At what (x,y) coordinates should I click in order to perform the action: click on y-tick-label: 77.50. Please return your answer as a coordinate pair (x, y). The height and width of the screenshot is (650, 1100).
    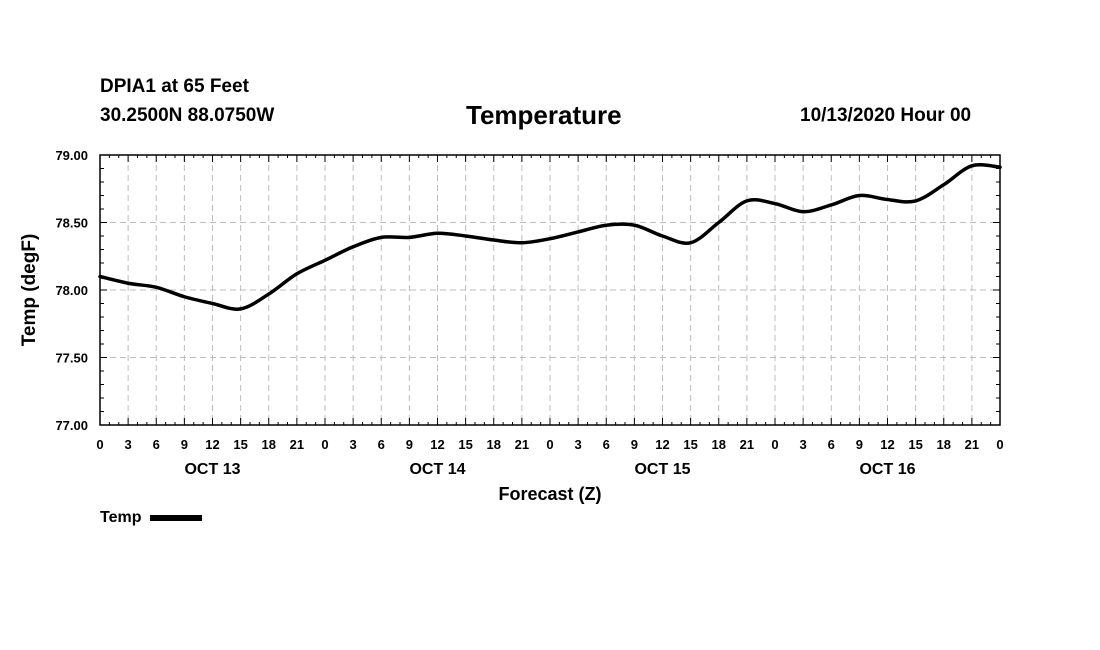
    Looking at the image, I should click on (71, 358).